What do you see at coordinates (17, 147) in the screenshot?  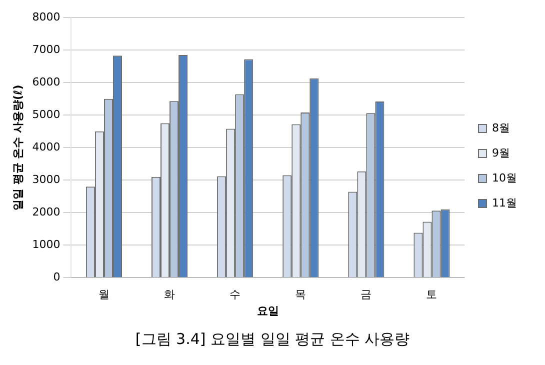 I see `y-axis-title: 일일 평균 온수 사용량(ℓ)` at bounding box center [17, 147].